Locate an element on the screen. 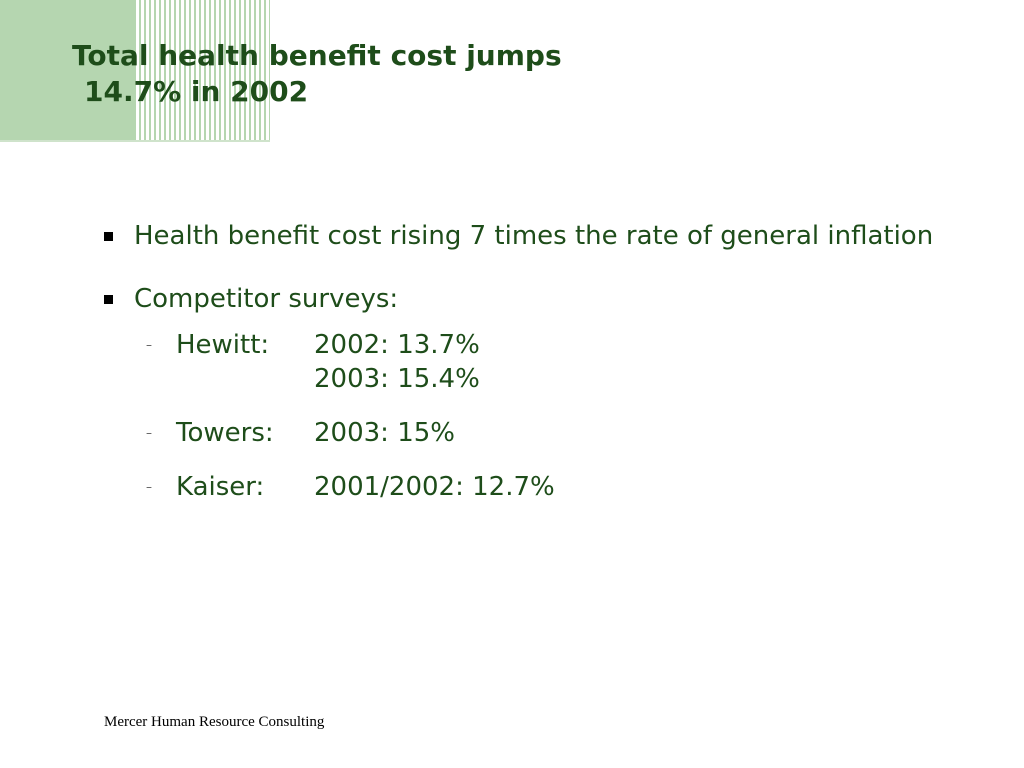  decorative-green-block is located at coordinates (67, 70).